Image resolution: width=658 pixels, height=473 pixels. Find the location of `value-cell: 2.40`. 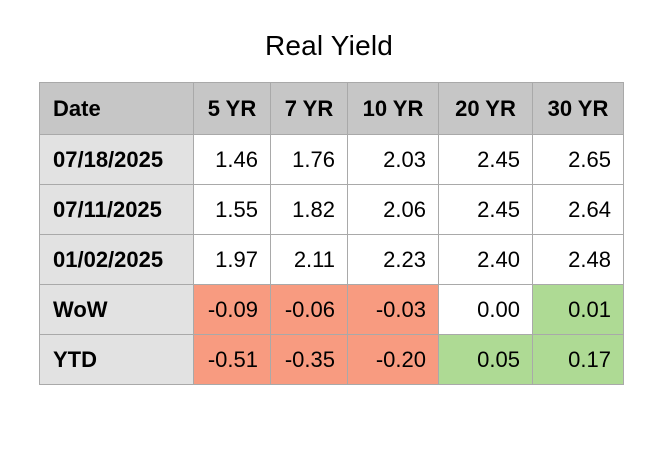

value-cell: 2.40 is located at coordinates (485, 259).